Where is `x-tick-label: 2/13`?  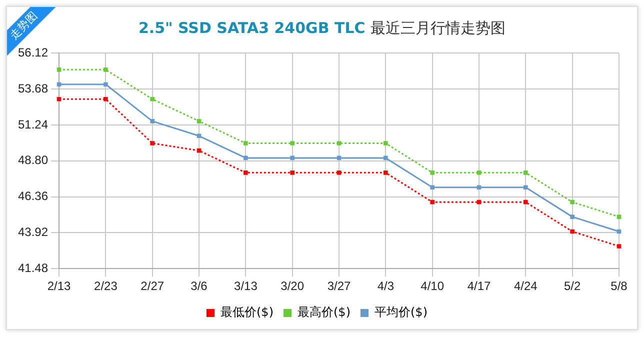
x-tick-label: 2/13 is located at coordinates (59, 286).